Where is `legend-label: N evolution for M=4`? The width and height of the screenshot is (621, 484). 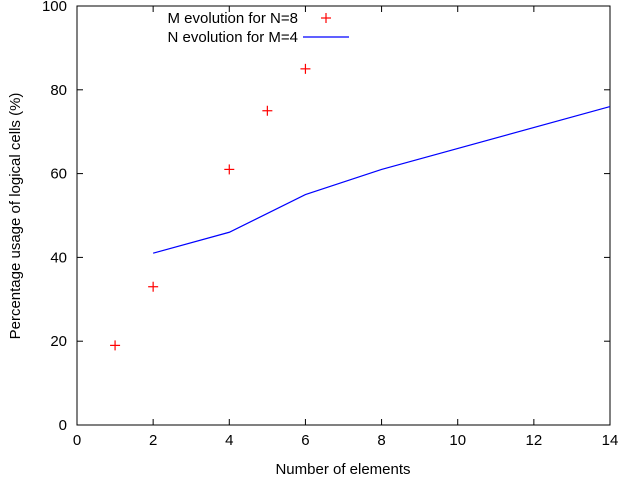
legend-label: N evolution for M=4 is located at coordinates (233, 37).